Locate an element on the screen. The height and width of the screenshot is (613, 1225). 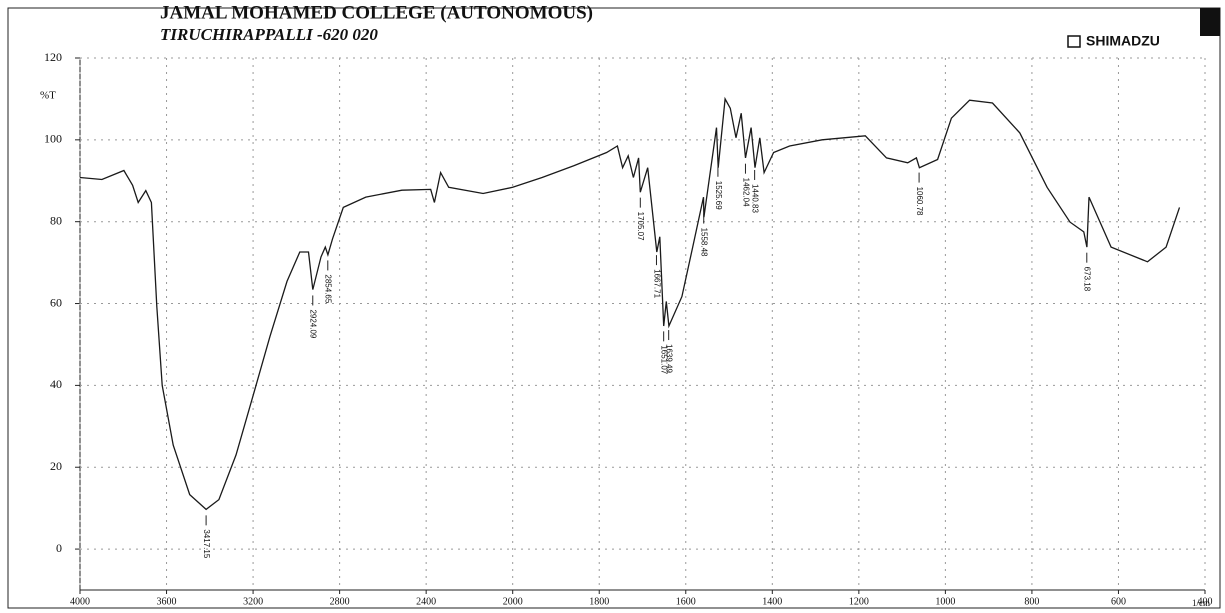
peak-label: 1705.07 is located at coordinates (640, 226).